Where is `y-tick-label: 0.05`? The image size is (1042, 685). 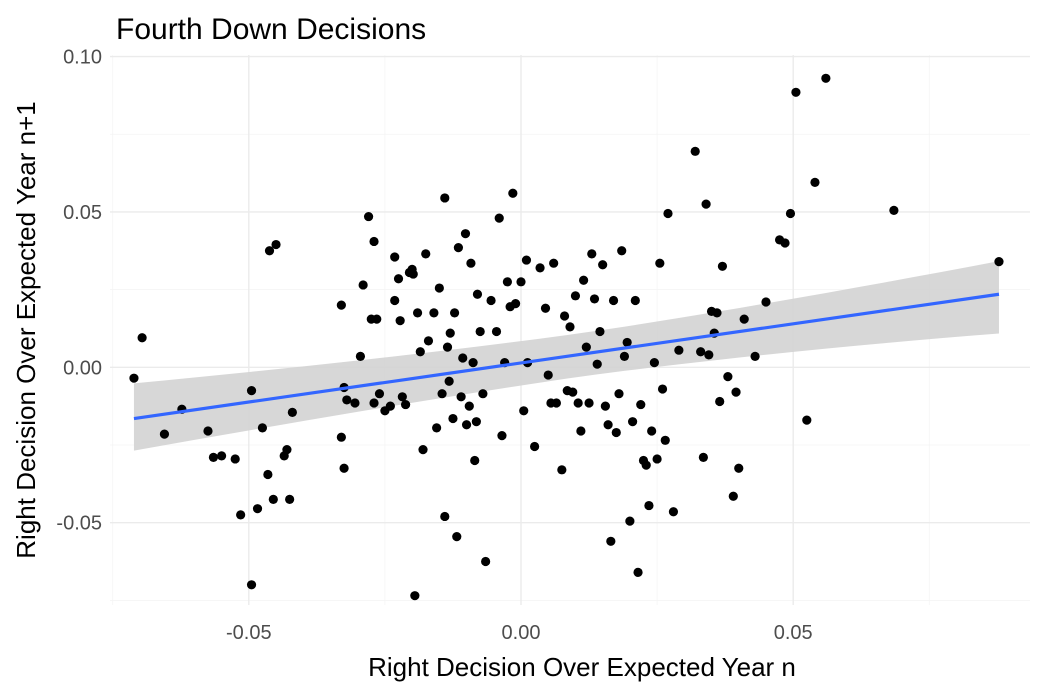
y-tick-label: 0.05 is located at coordinates (82, 213).